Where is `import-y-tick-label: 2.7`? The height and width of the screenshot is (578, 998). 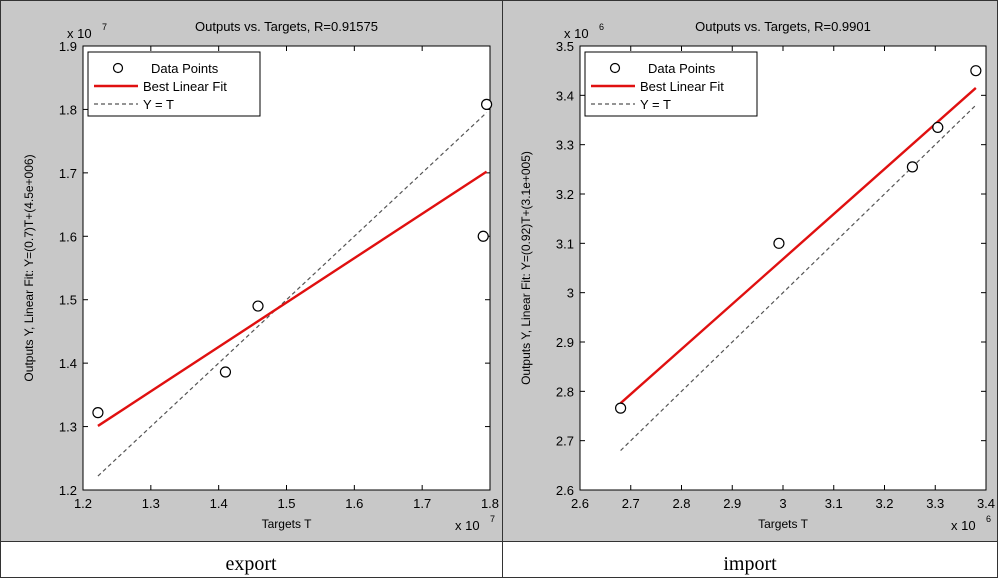 import-y-tick-label: 2.7 is located at coordinates (565, 441).